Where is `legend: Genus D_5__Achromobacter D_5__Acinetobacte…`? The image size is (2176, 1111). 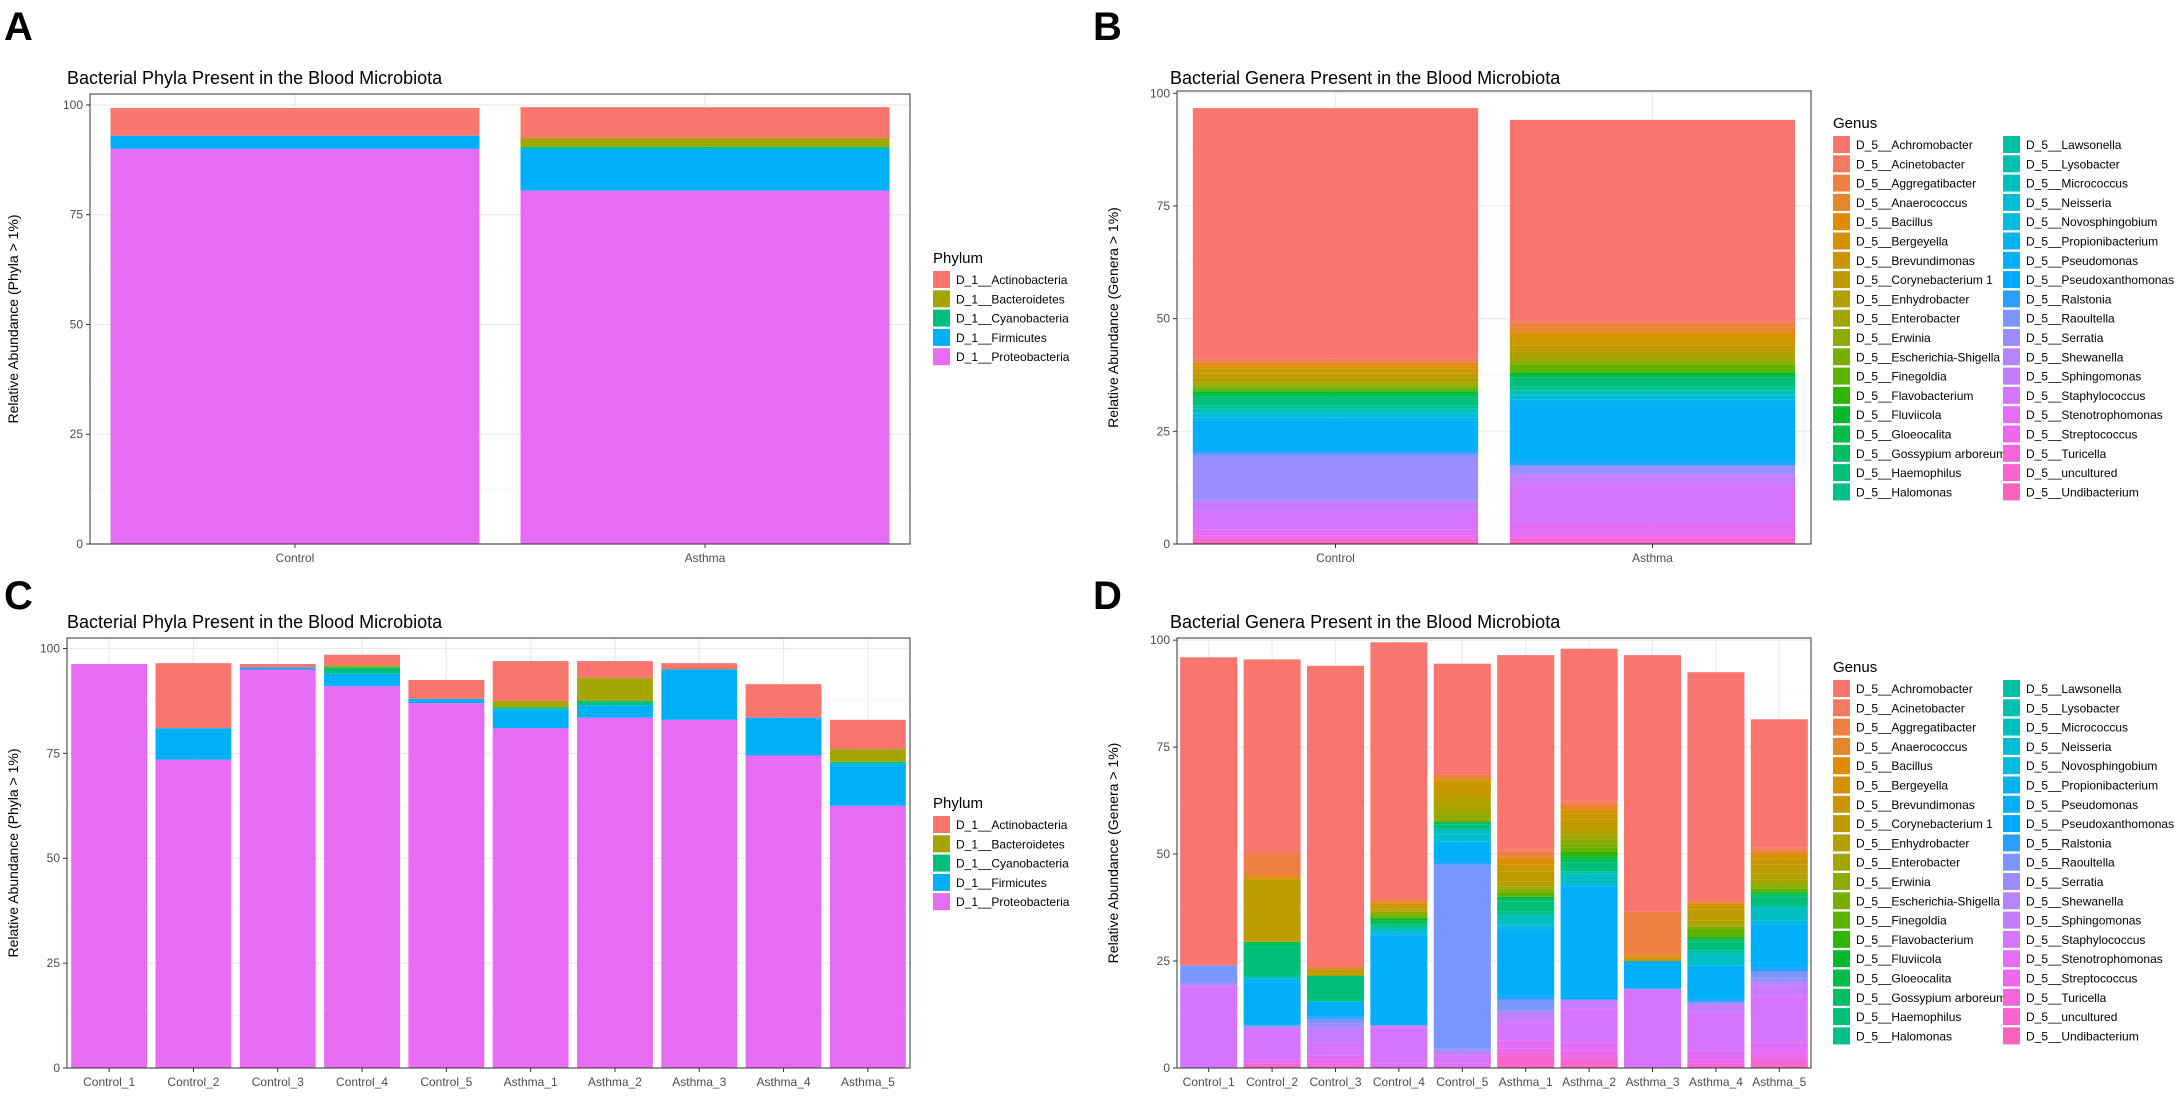
legend: Genus D_5__Achromobacter D_5__Acinetobacte… is located at coordinates (2003, 852).